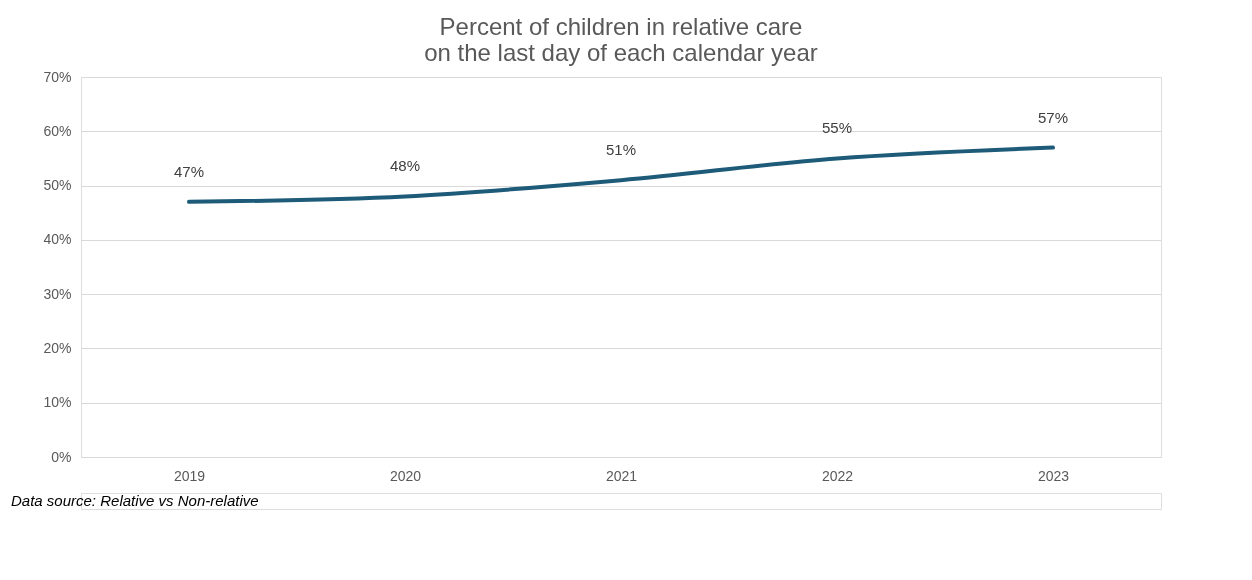 This screenshot has height=580, width=1252. Describe the element at coordinates (837, 128) in the screenshot. I see `text: 55%` at that location.